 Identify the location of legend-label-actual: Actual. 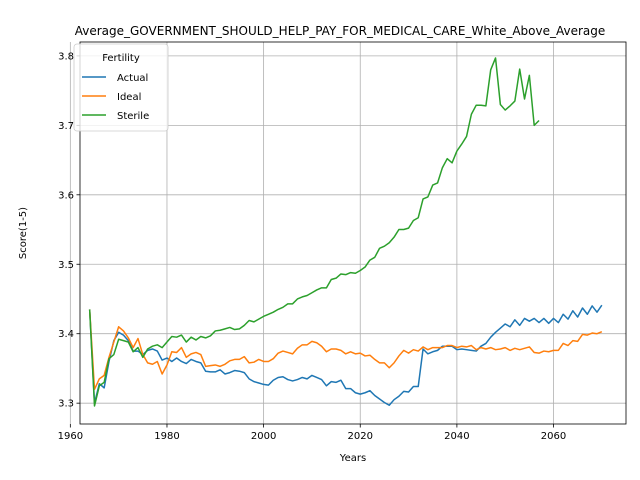
(132, 78).